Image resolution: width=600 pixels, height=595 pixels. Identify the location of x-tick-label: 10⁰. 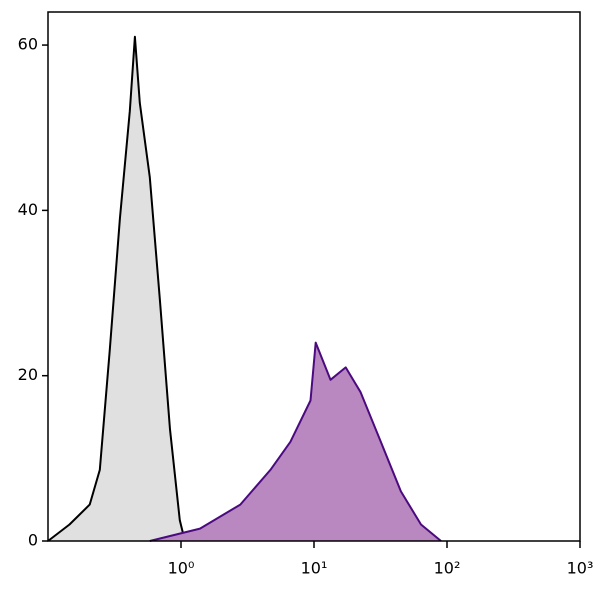
(181, 568).